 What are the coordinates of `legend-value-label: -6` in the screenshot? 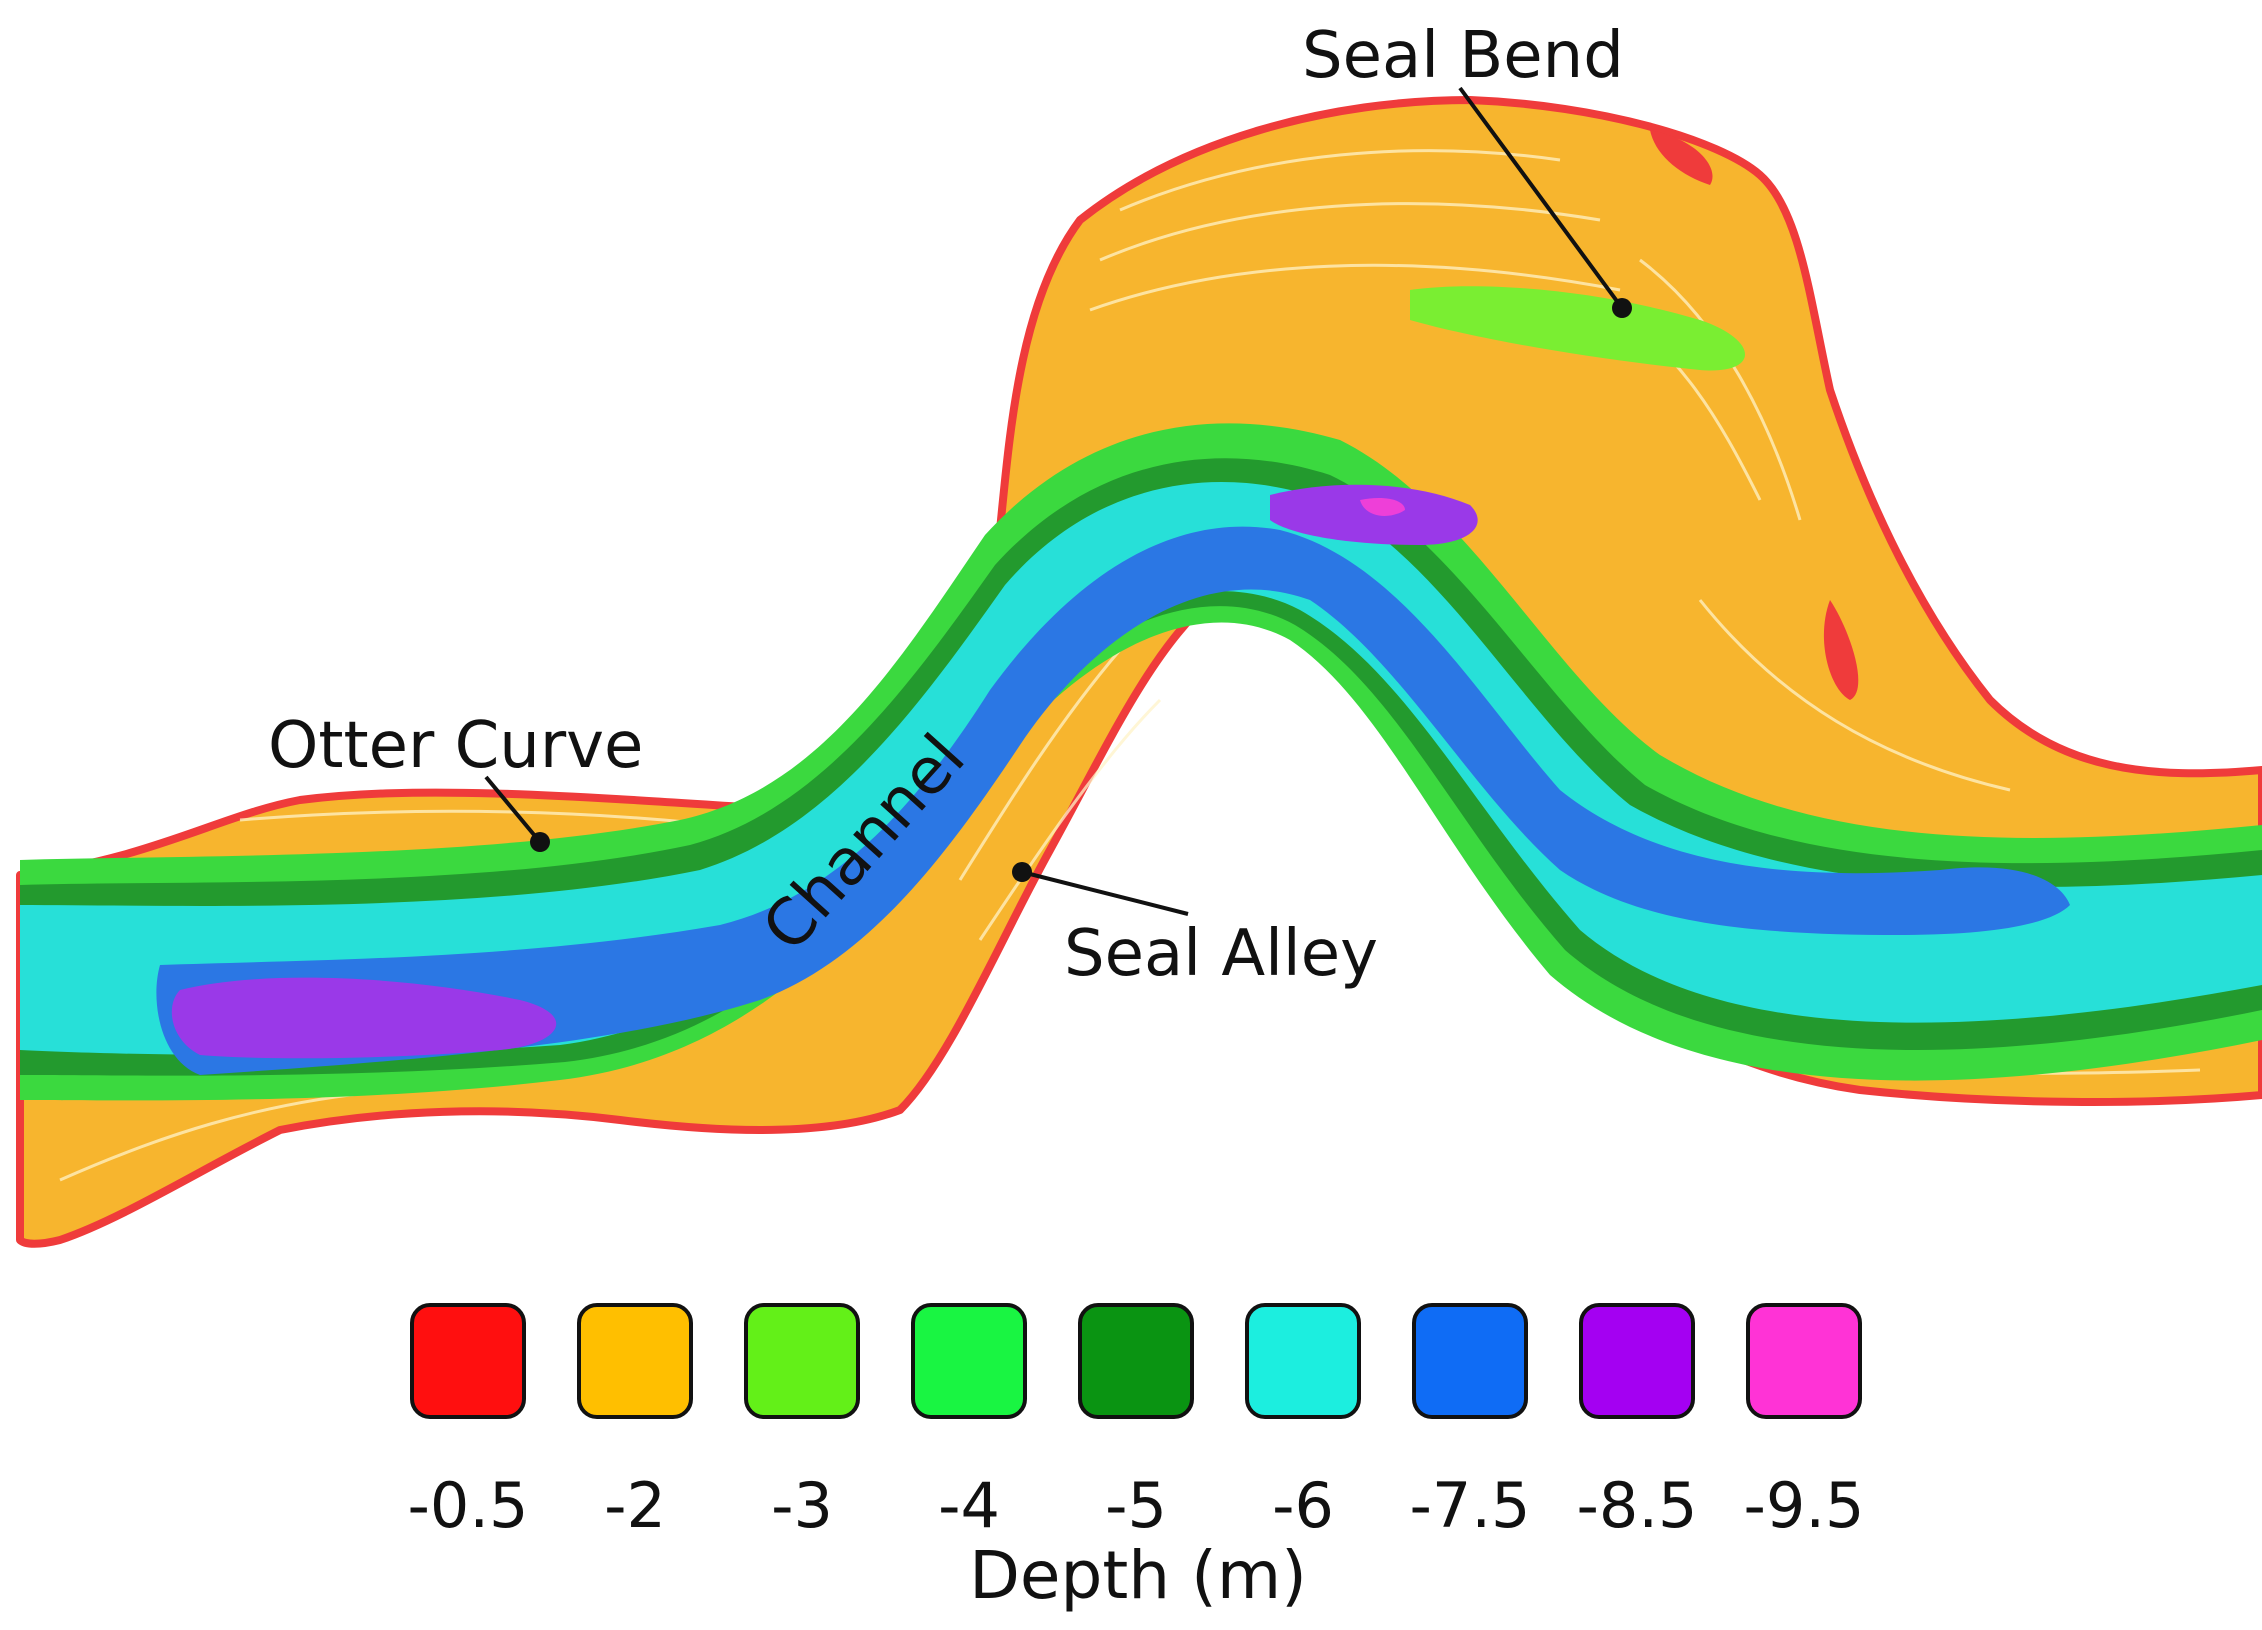 It's located at (1303, 1505).